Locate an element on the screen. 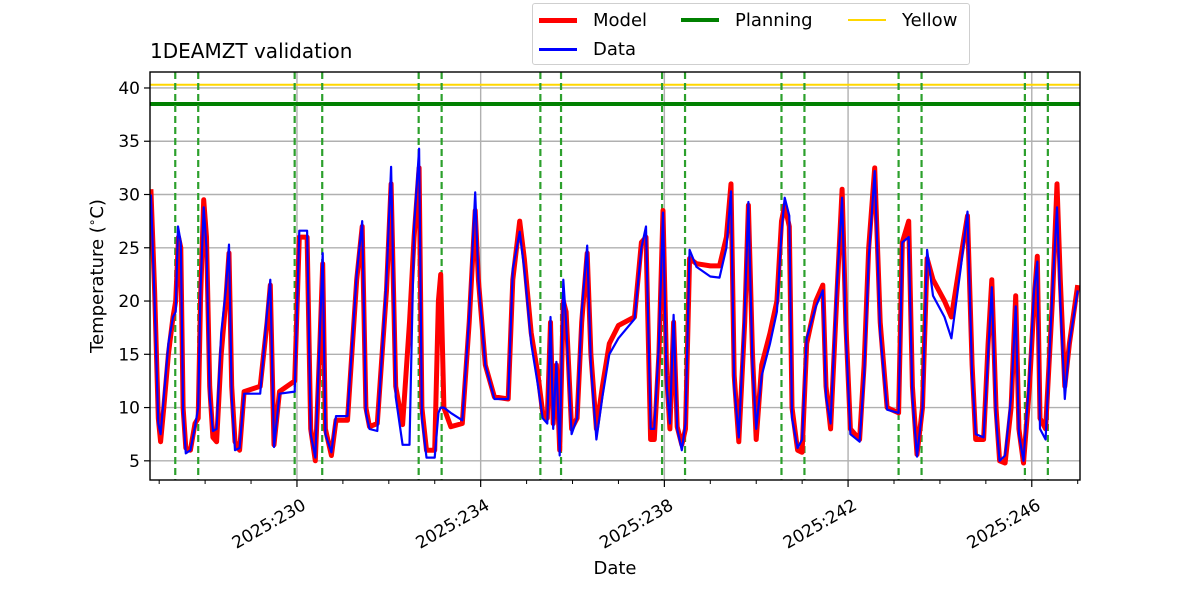 The image size is (1200, 600). y-tick-label: 10 is located at coordinates (129, 409).